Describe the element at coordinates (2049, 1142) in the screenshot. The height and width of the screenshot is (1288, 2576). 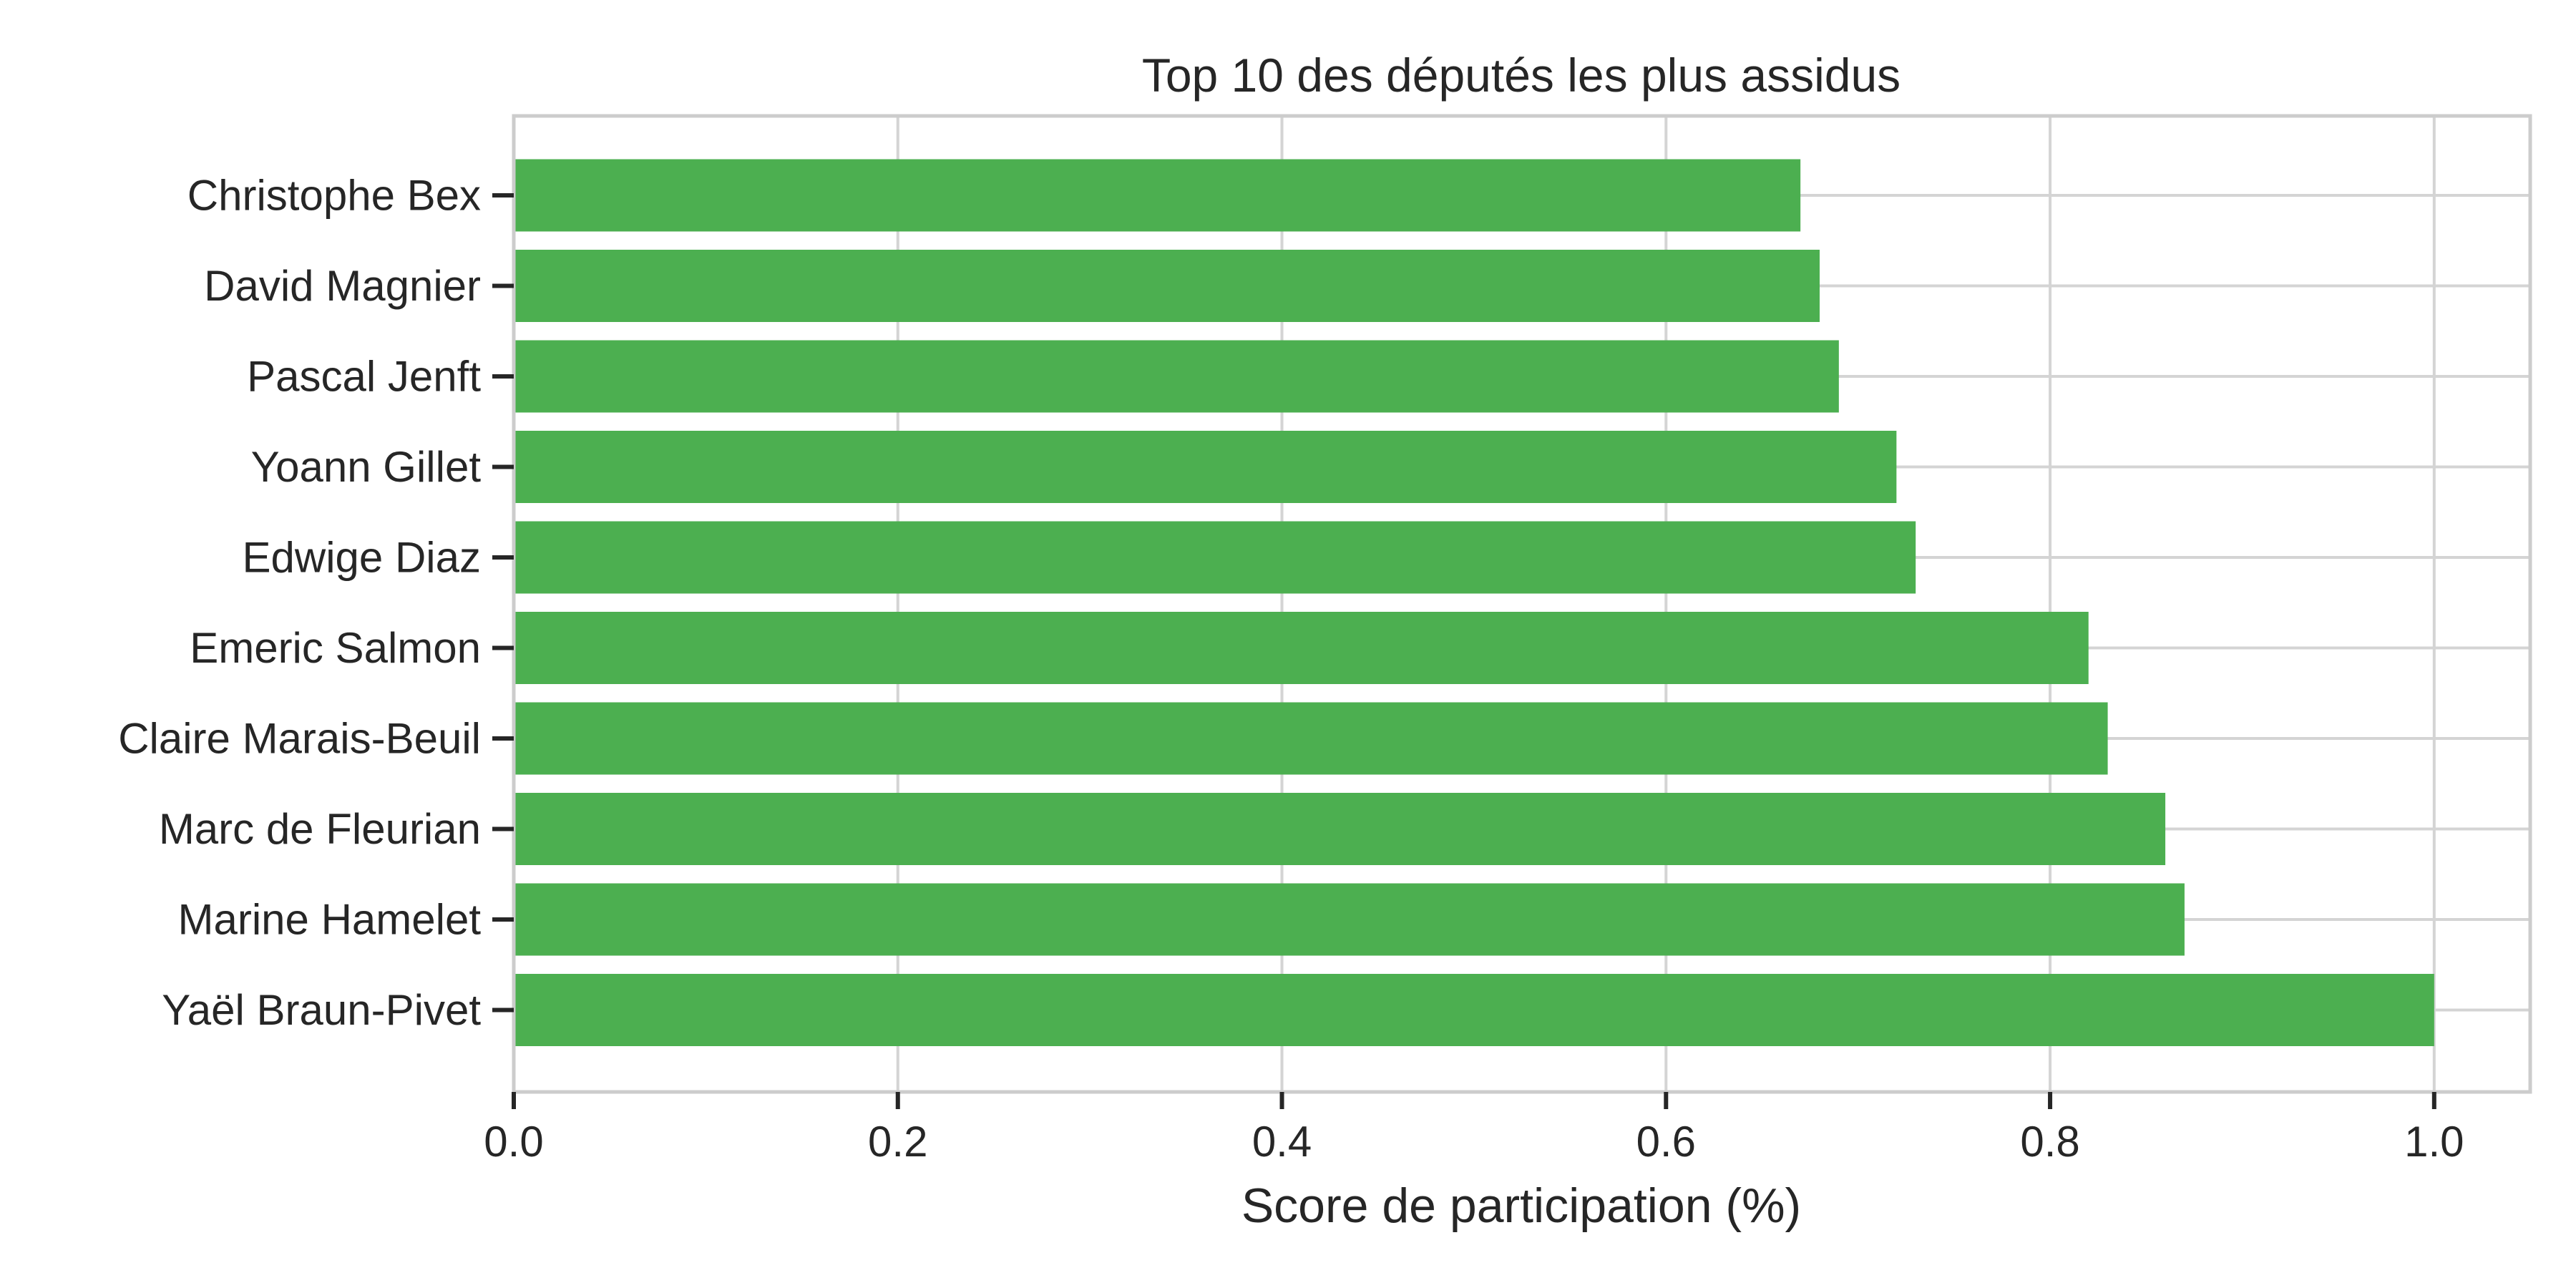
I see `x-tick-label: 0.8` at that location.